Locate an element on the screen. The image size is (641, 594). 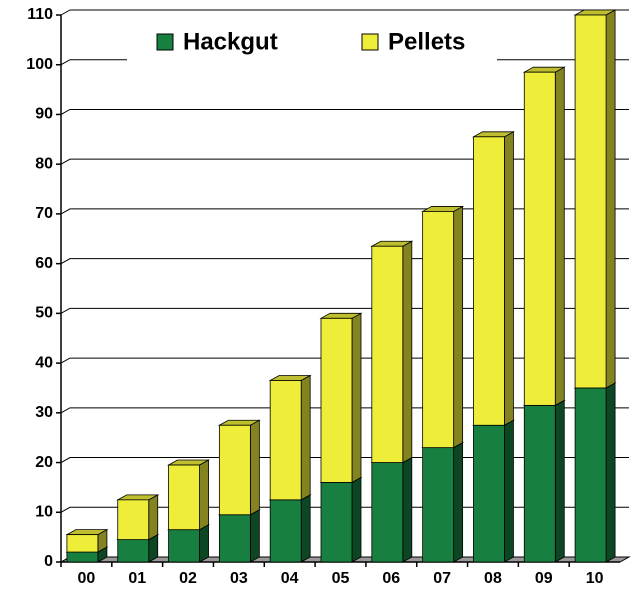
y-tick-label: 90 is located at coordinates (44, 114).